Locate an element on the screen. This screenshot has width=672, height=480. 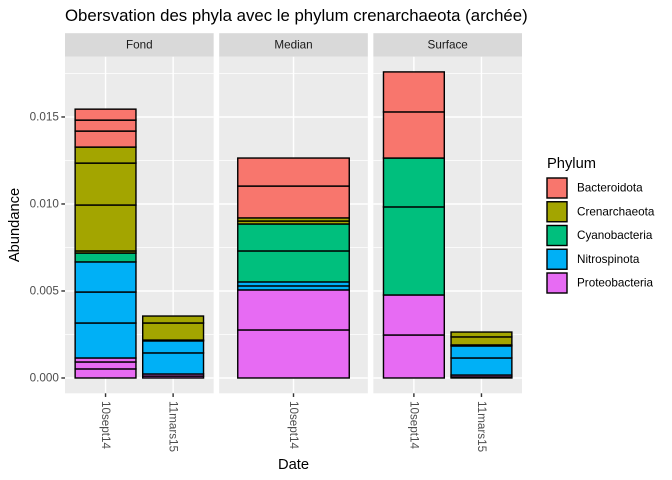
legend-item: Cyanobacteria is located at coordinates (599, 235).